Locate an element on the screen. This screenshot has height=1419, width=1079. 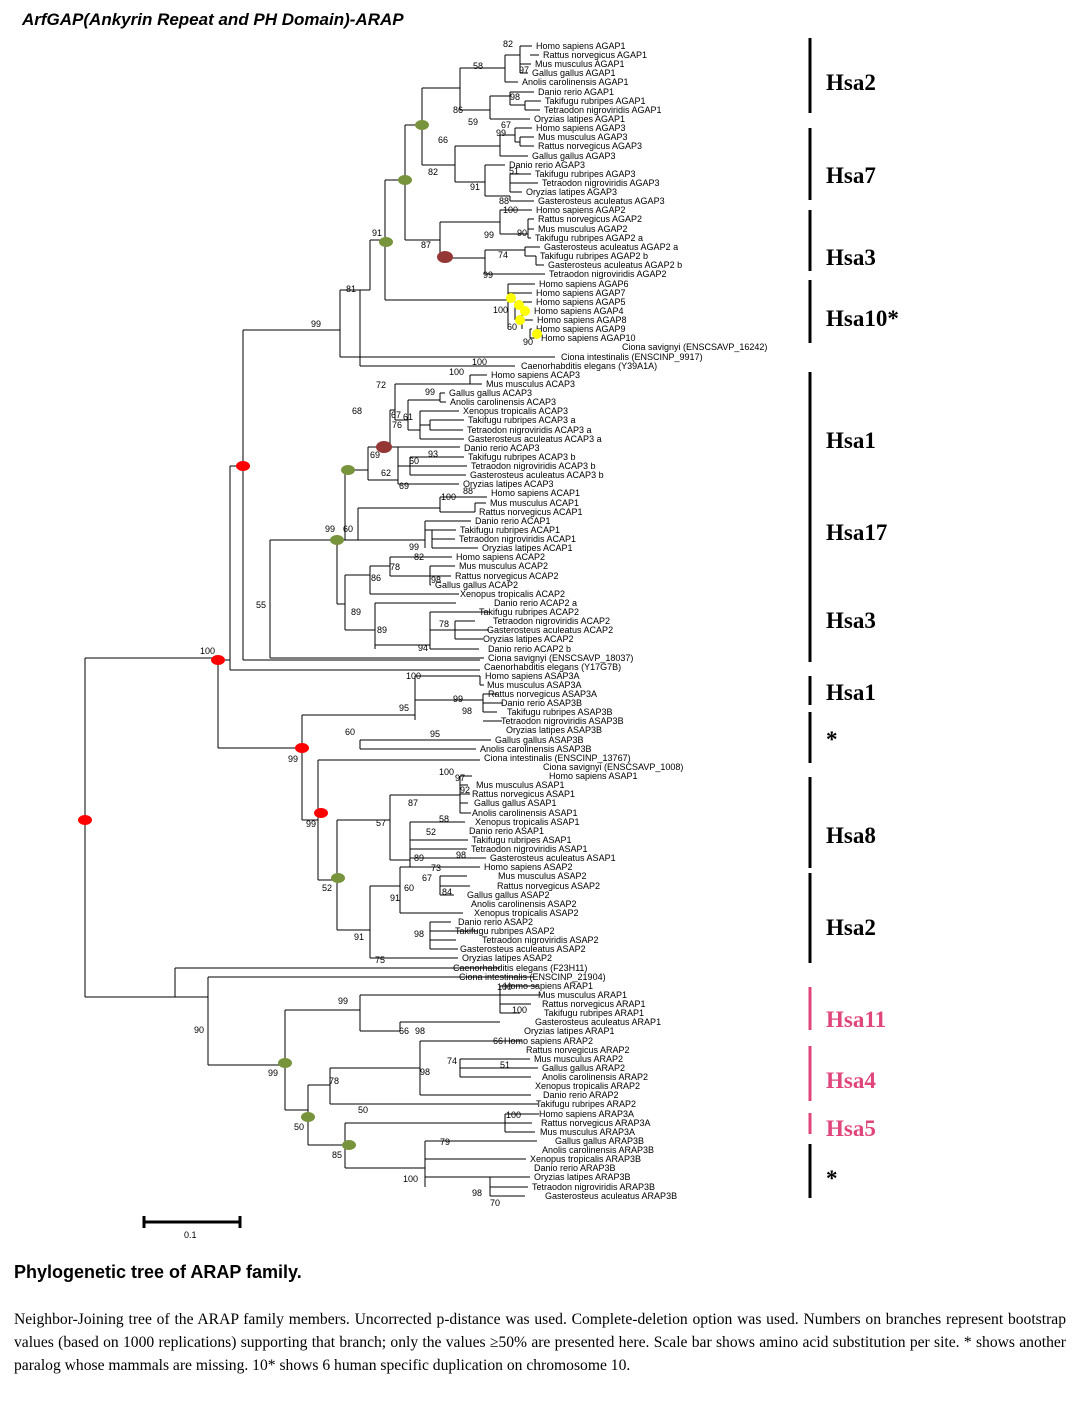
bootstrap-value: 87 is located at coordinates (413, 803).